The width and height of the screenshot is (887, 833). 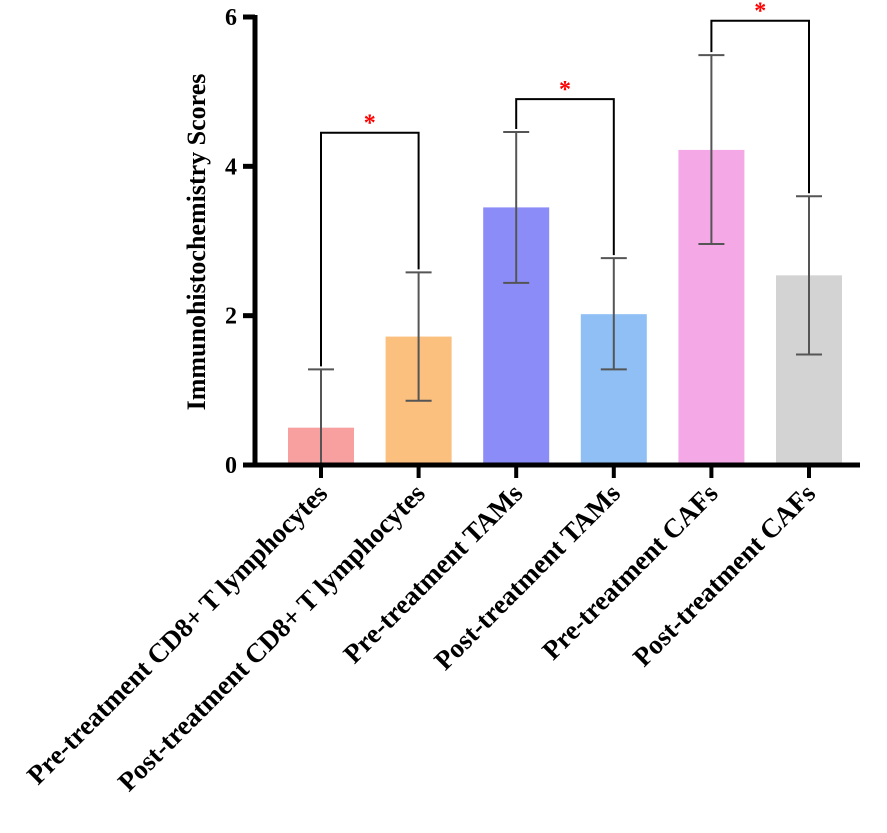 I want to click on category-label: Post-treatment CAFs, so click(x=724, y=575).